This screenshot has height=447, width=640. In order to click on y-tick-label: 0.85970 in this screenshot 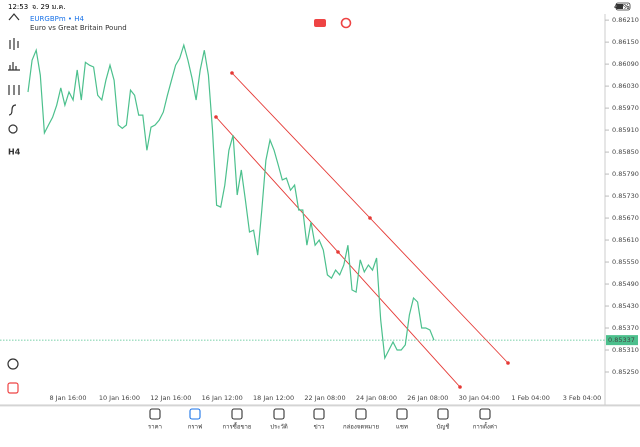, I will do `click(625, 108)`.